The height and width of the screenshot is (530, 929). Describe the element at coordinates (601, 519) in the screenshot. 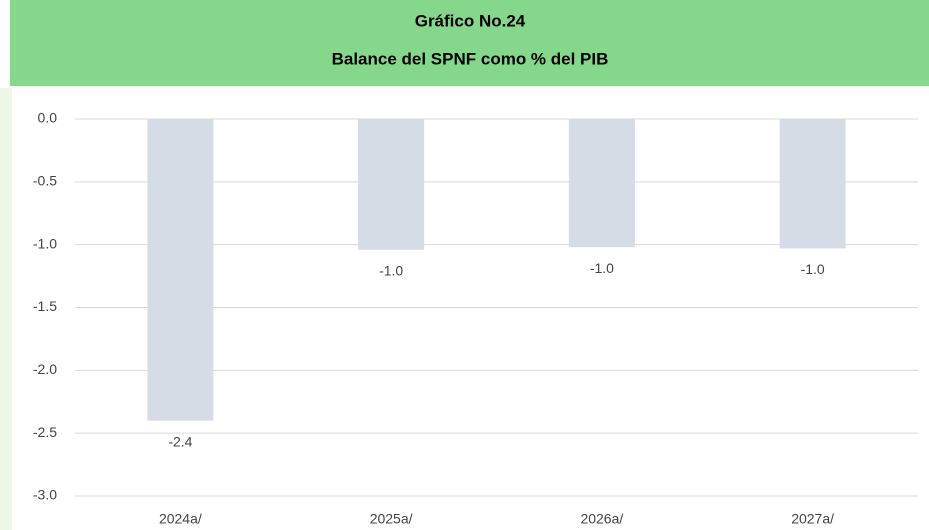

I see `x-tick-label: 2026a/` at that location.